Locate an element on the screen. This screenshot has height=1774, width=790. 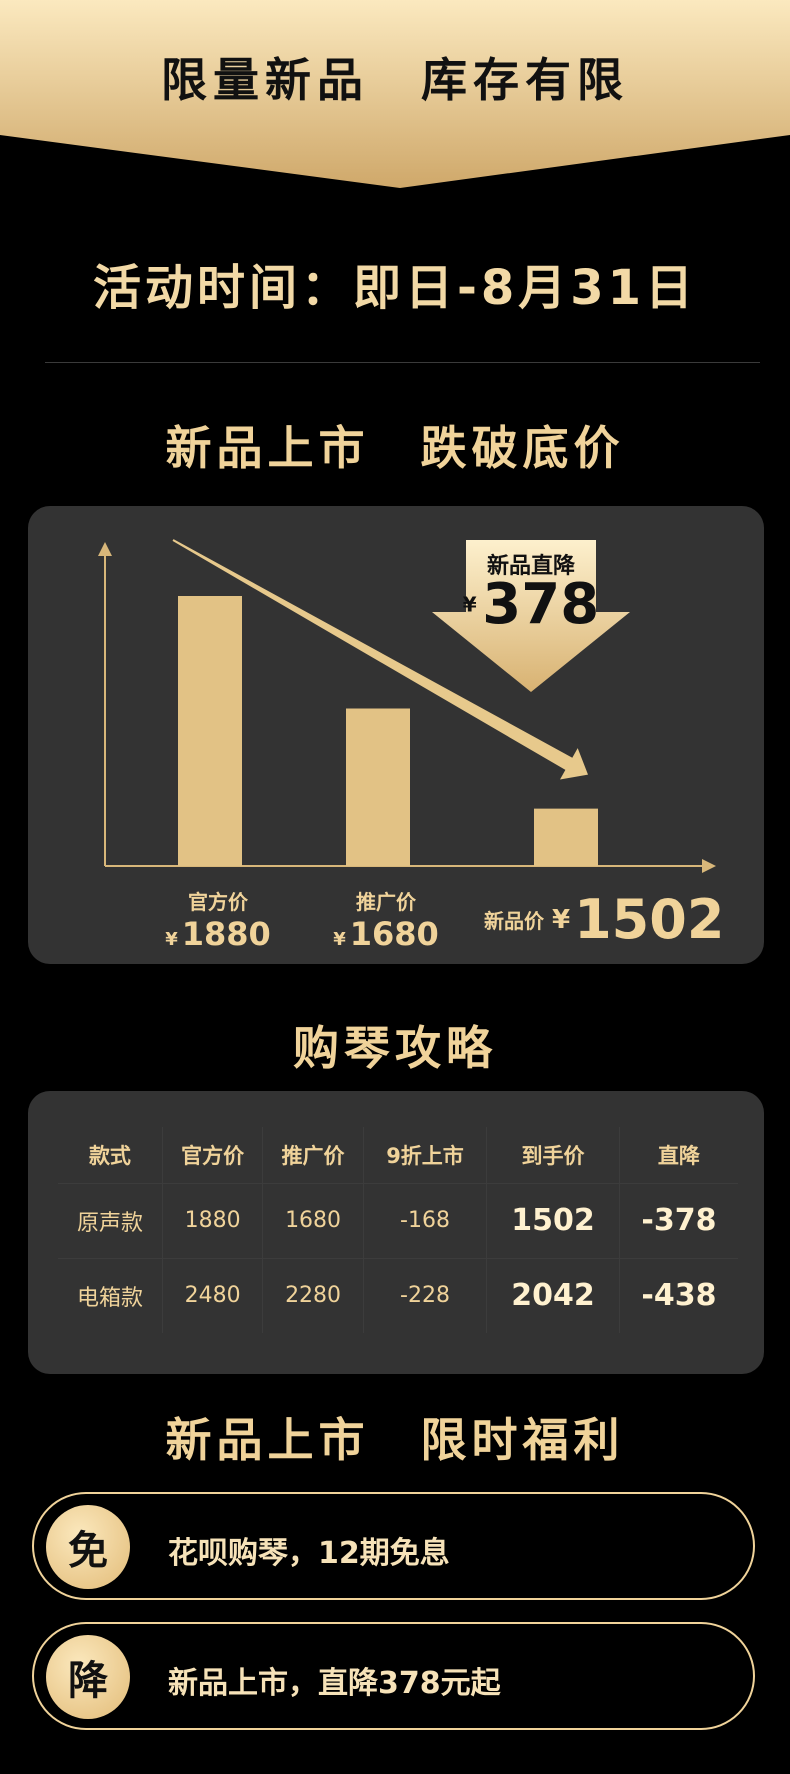
chart-label-official: 官方价 ¥1880 is located at coordinates (218, 919).